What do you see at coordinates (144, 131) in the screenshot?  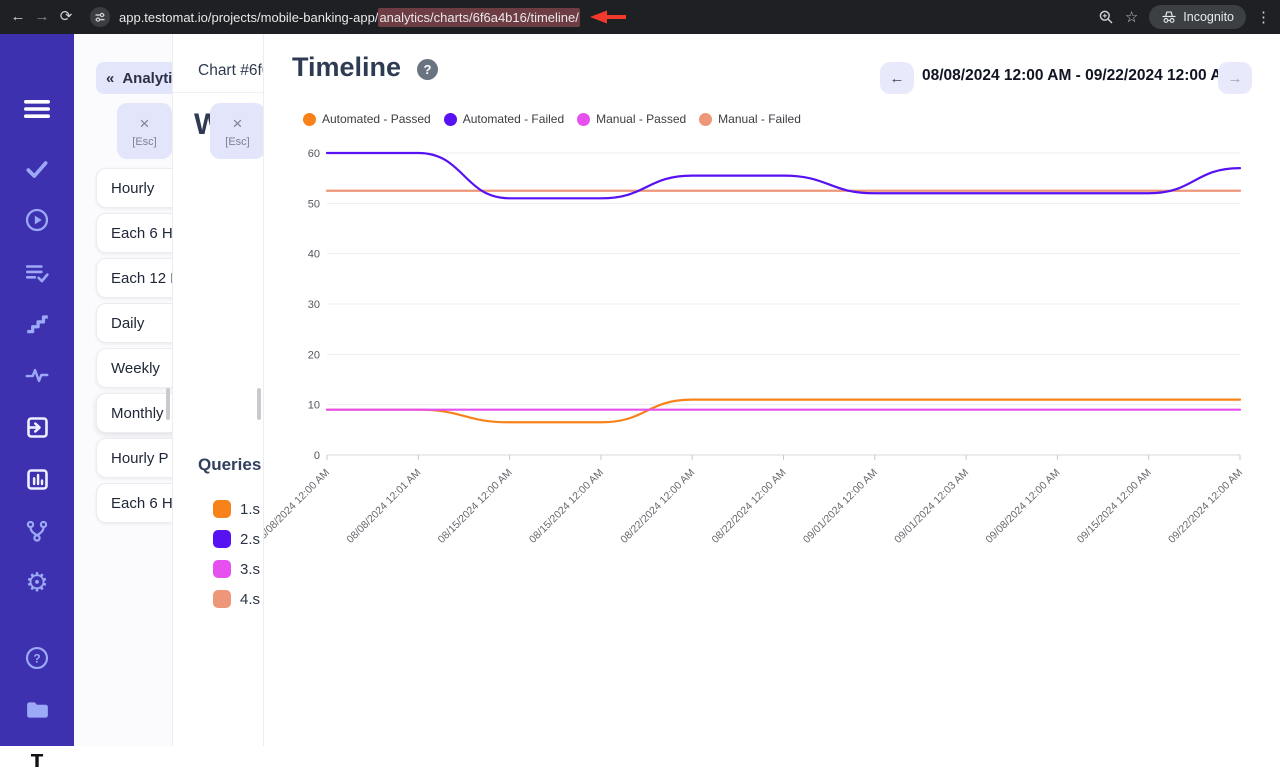 I see `analytics-drawer-close-button: × [Esc]` at bounding box center [144, 131].